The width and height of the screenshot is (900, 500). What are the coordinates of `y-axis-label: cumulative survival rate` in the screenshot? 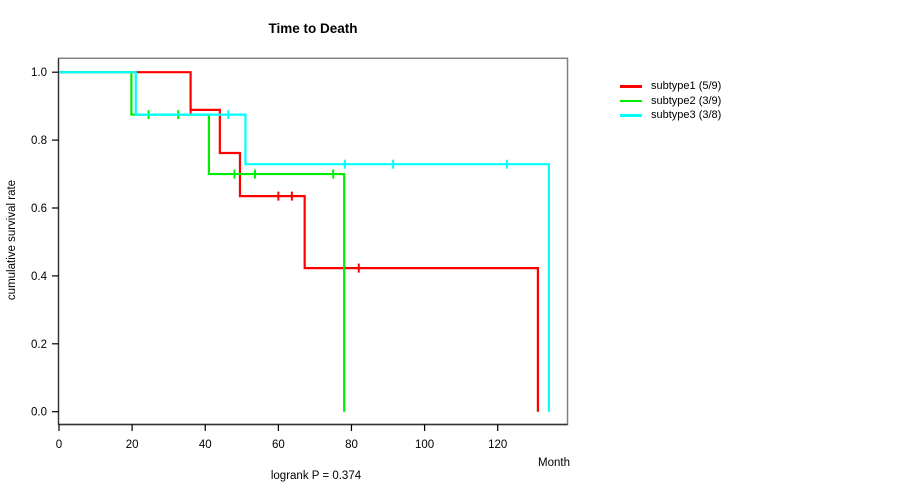 It's located at (12, 240).